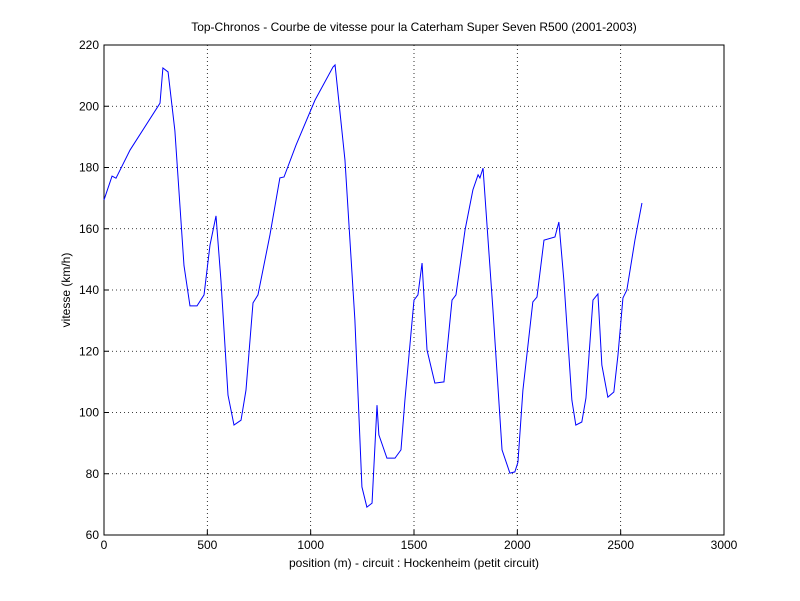  I want to click on x-tick-label: 2000, so click(517, 545).